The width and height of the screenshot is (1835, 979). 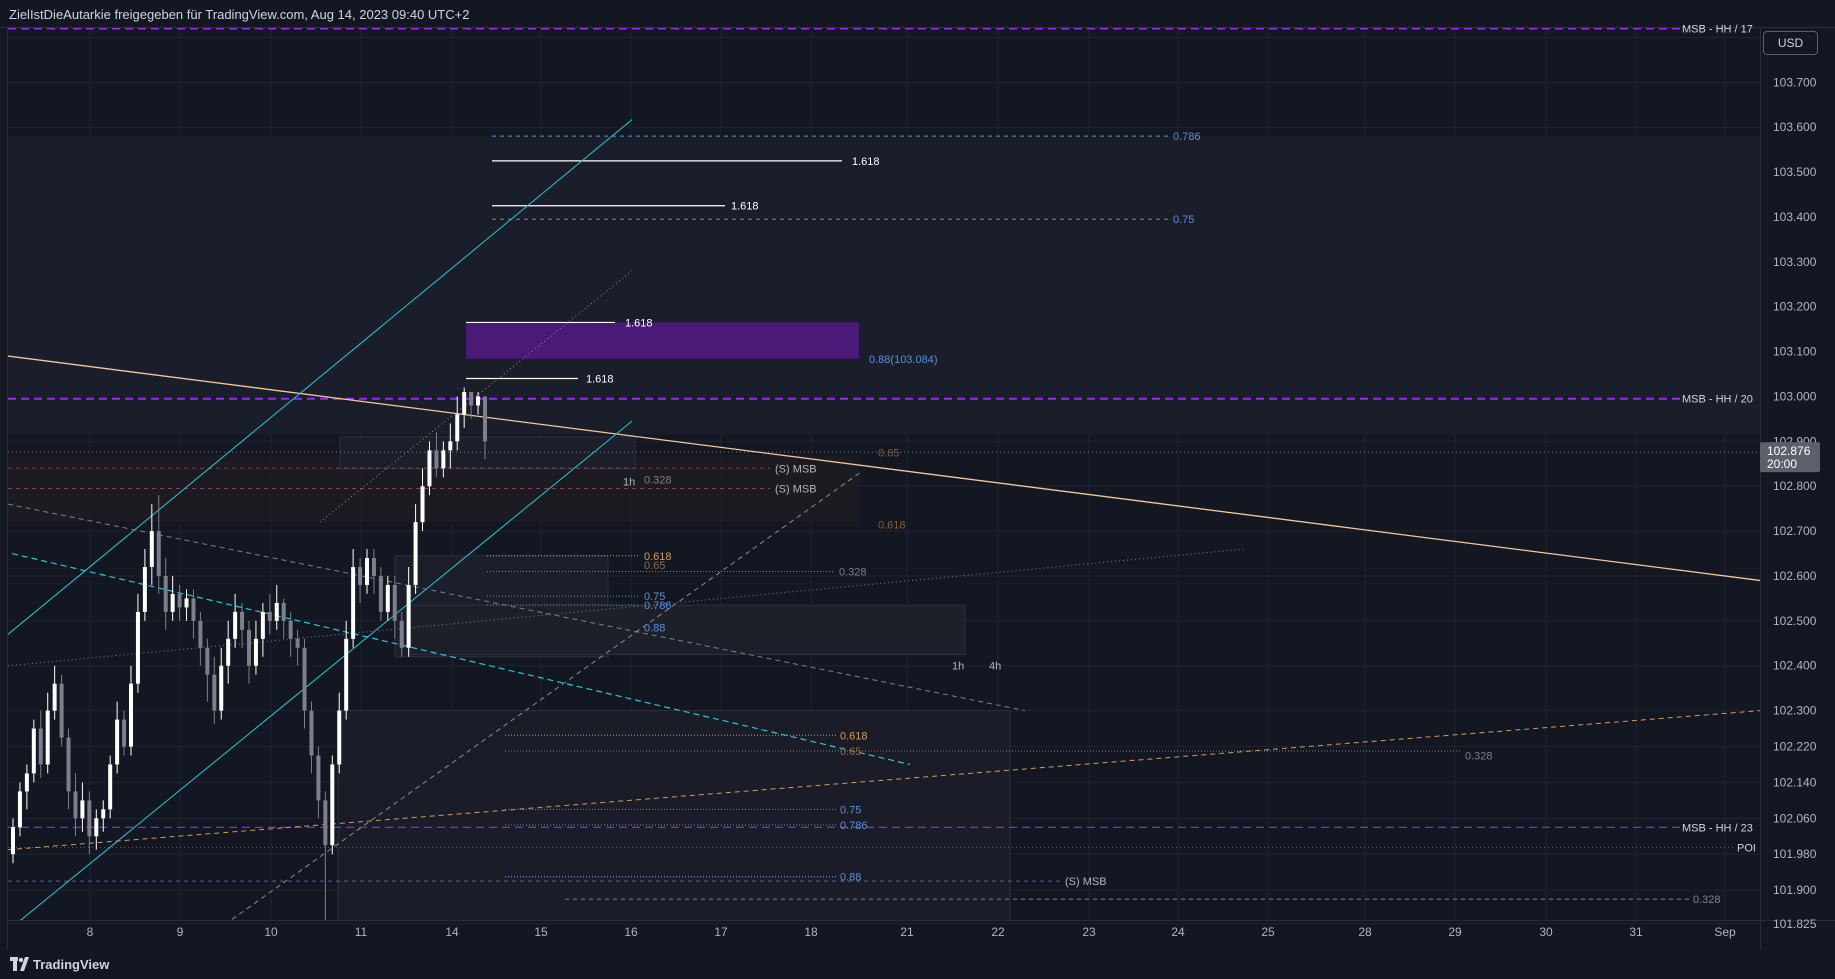 I want to click on time-tick-label: 31, so click(x=1636, y=932).